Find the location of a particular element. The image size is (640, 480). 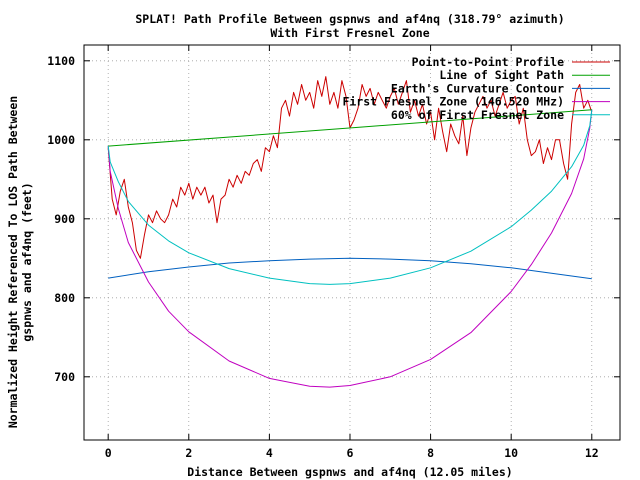

series-line-earth-s-curvature-contour is located at coordinates (350, 268).